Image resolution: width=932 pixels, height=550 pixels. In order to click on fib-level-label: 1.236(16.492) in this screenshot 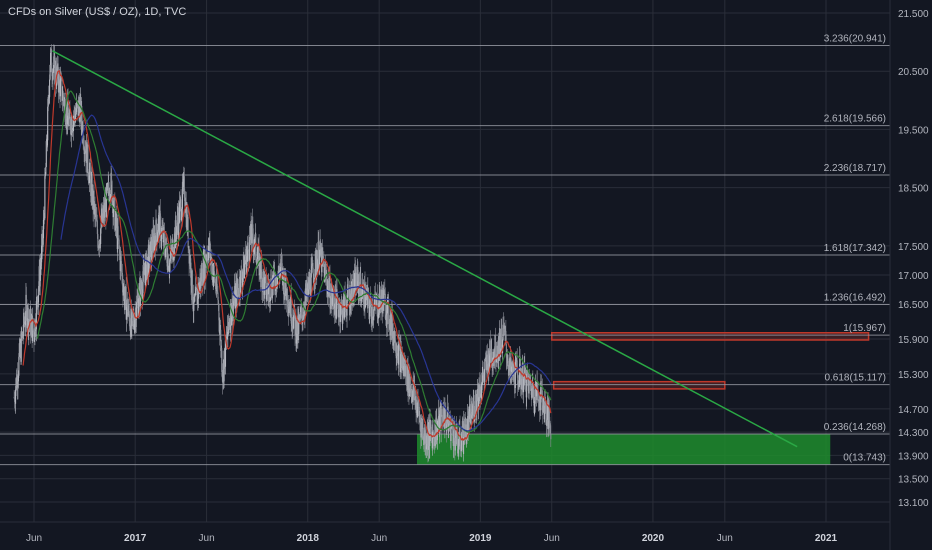, I will do `click(855, 298)`.